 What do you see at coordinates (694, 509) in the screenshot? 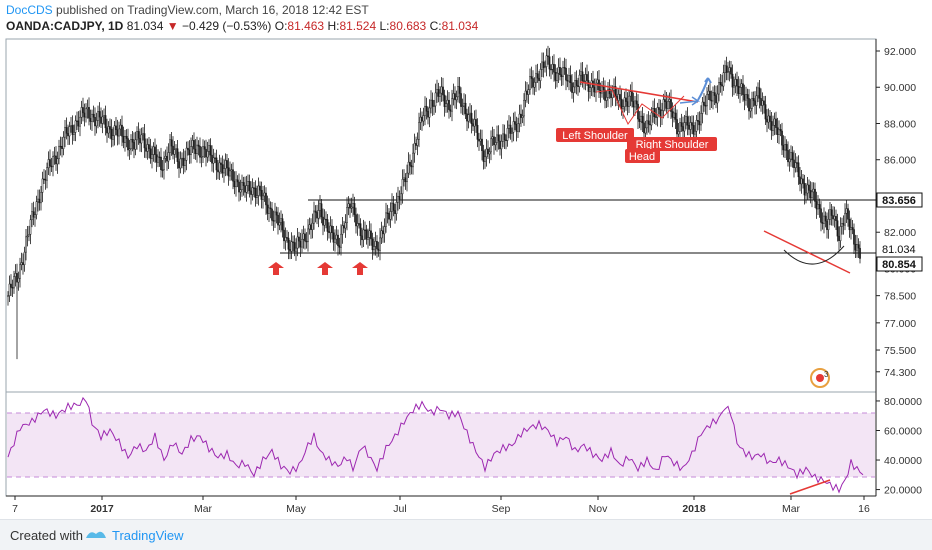
I see `time-tick-label: 2018` at bounding box center [694, 509].